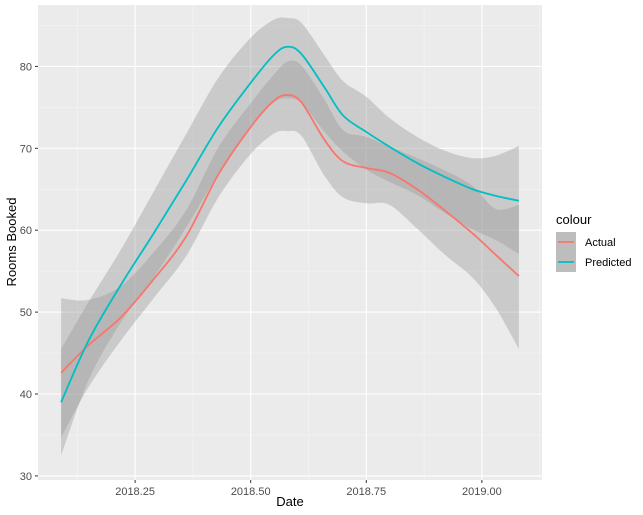 The width and height of the screenshot is (643, 515). Describe the element at coordinates (600, 243) in the screenshot. I see `legend-label: Actual` at that location.